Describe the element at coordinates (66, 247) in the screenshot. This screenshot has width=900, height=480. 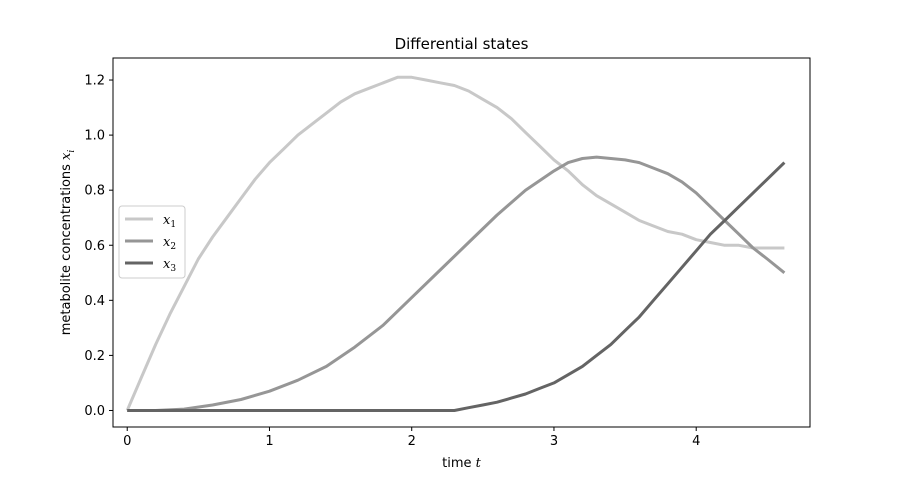
I see `y-axis-label-text: metabolite concentrations` at that location.